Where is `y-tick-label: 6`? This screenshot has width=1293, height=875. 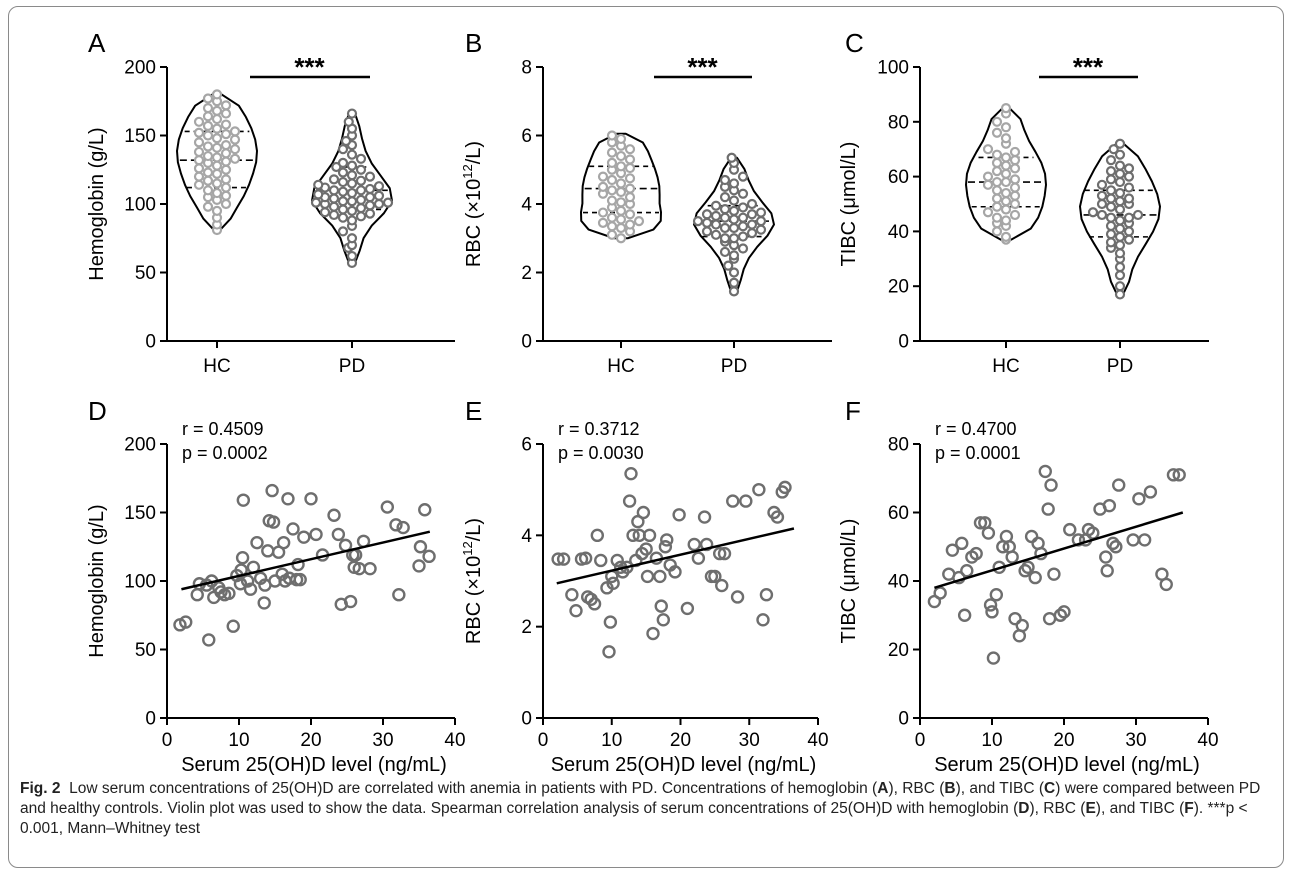
y-tick-label: 6 is located at coordinates (526, 136).